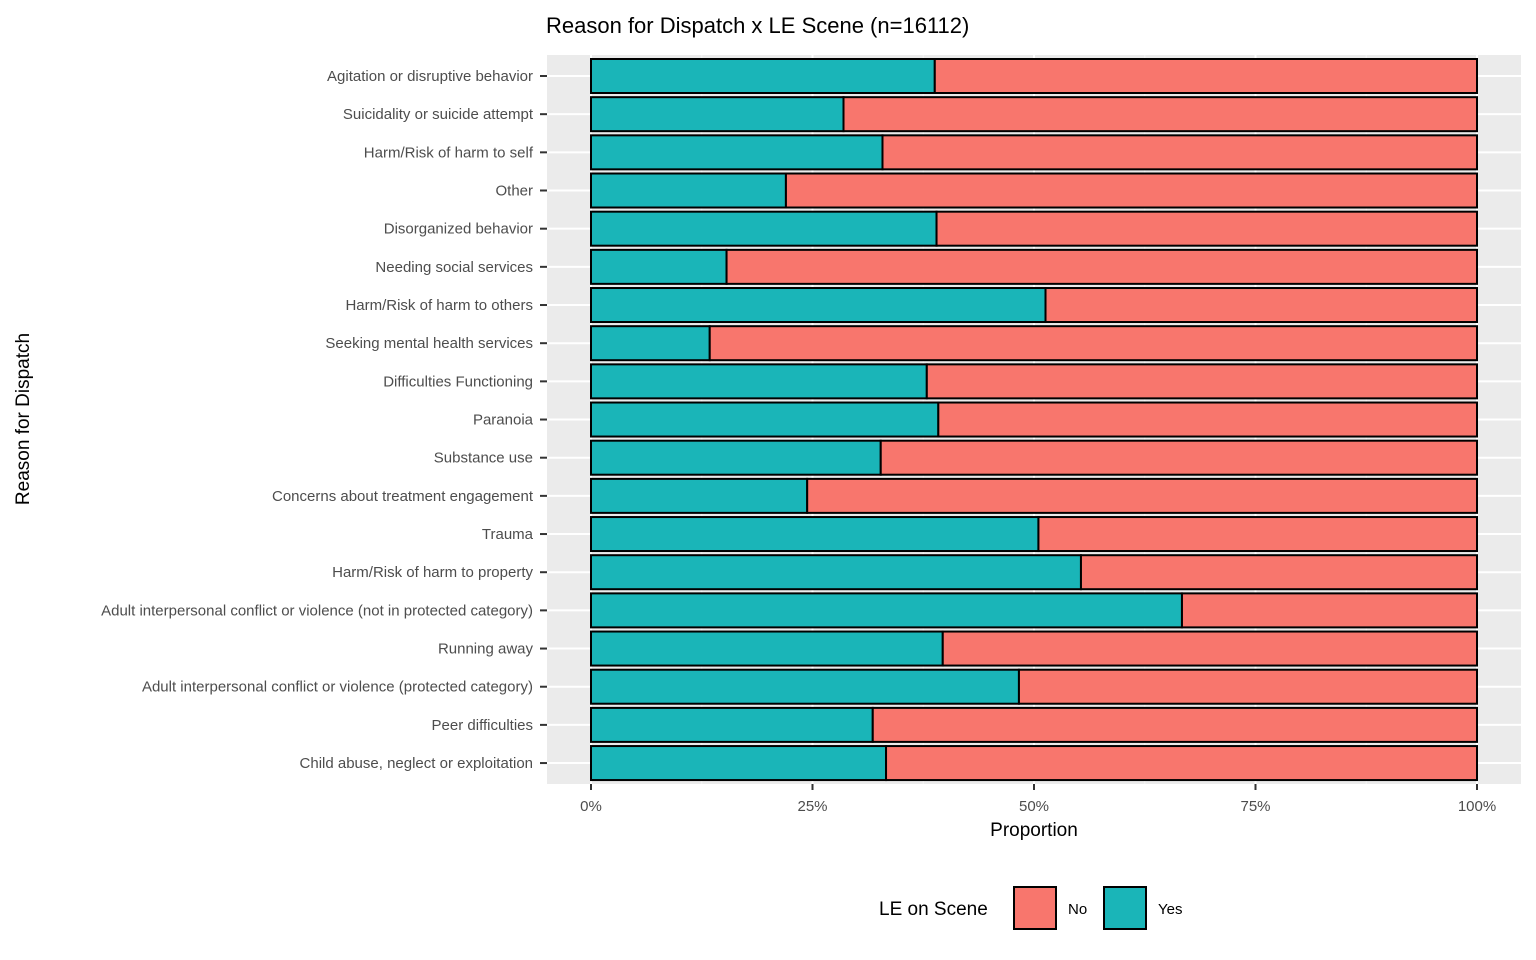  What do you see at coordinates (1170, 909) in the screenshot?
I see `legend-label-yes: Yes` at bounding box center [1170, 909].